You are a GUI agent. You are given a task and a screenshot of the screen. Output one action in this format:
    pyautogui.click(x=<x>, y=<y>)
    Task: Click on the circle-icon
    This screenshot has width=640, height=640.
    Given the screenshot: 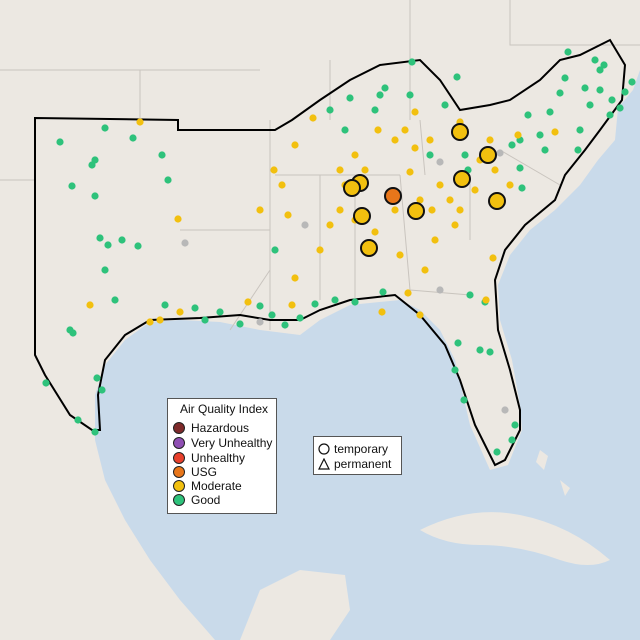 What is the action you would take?
    pyautogui.click(x=324, y=449)
    